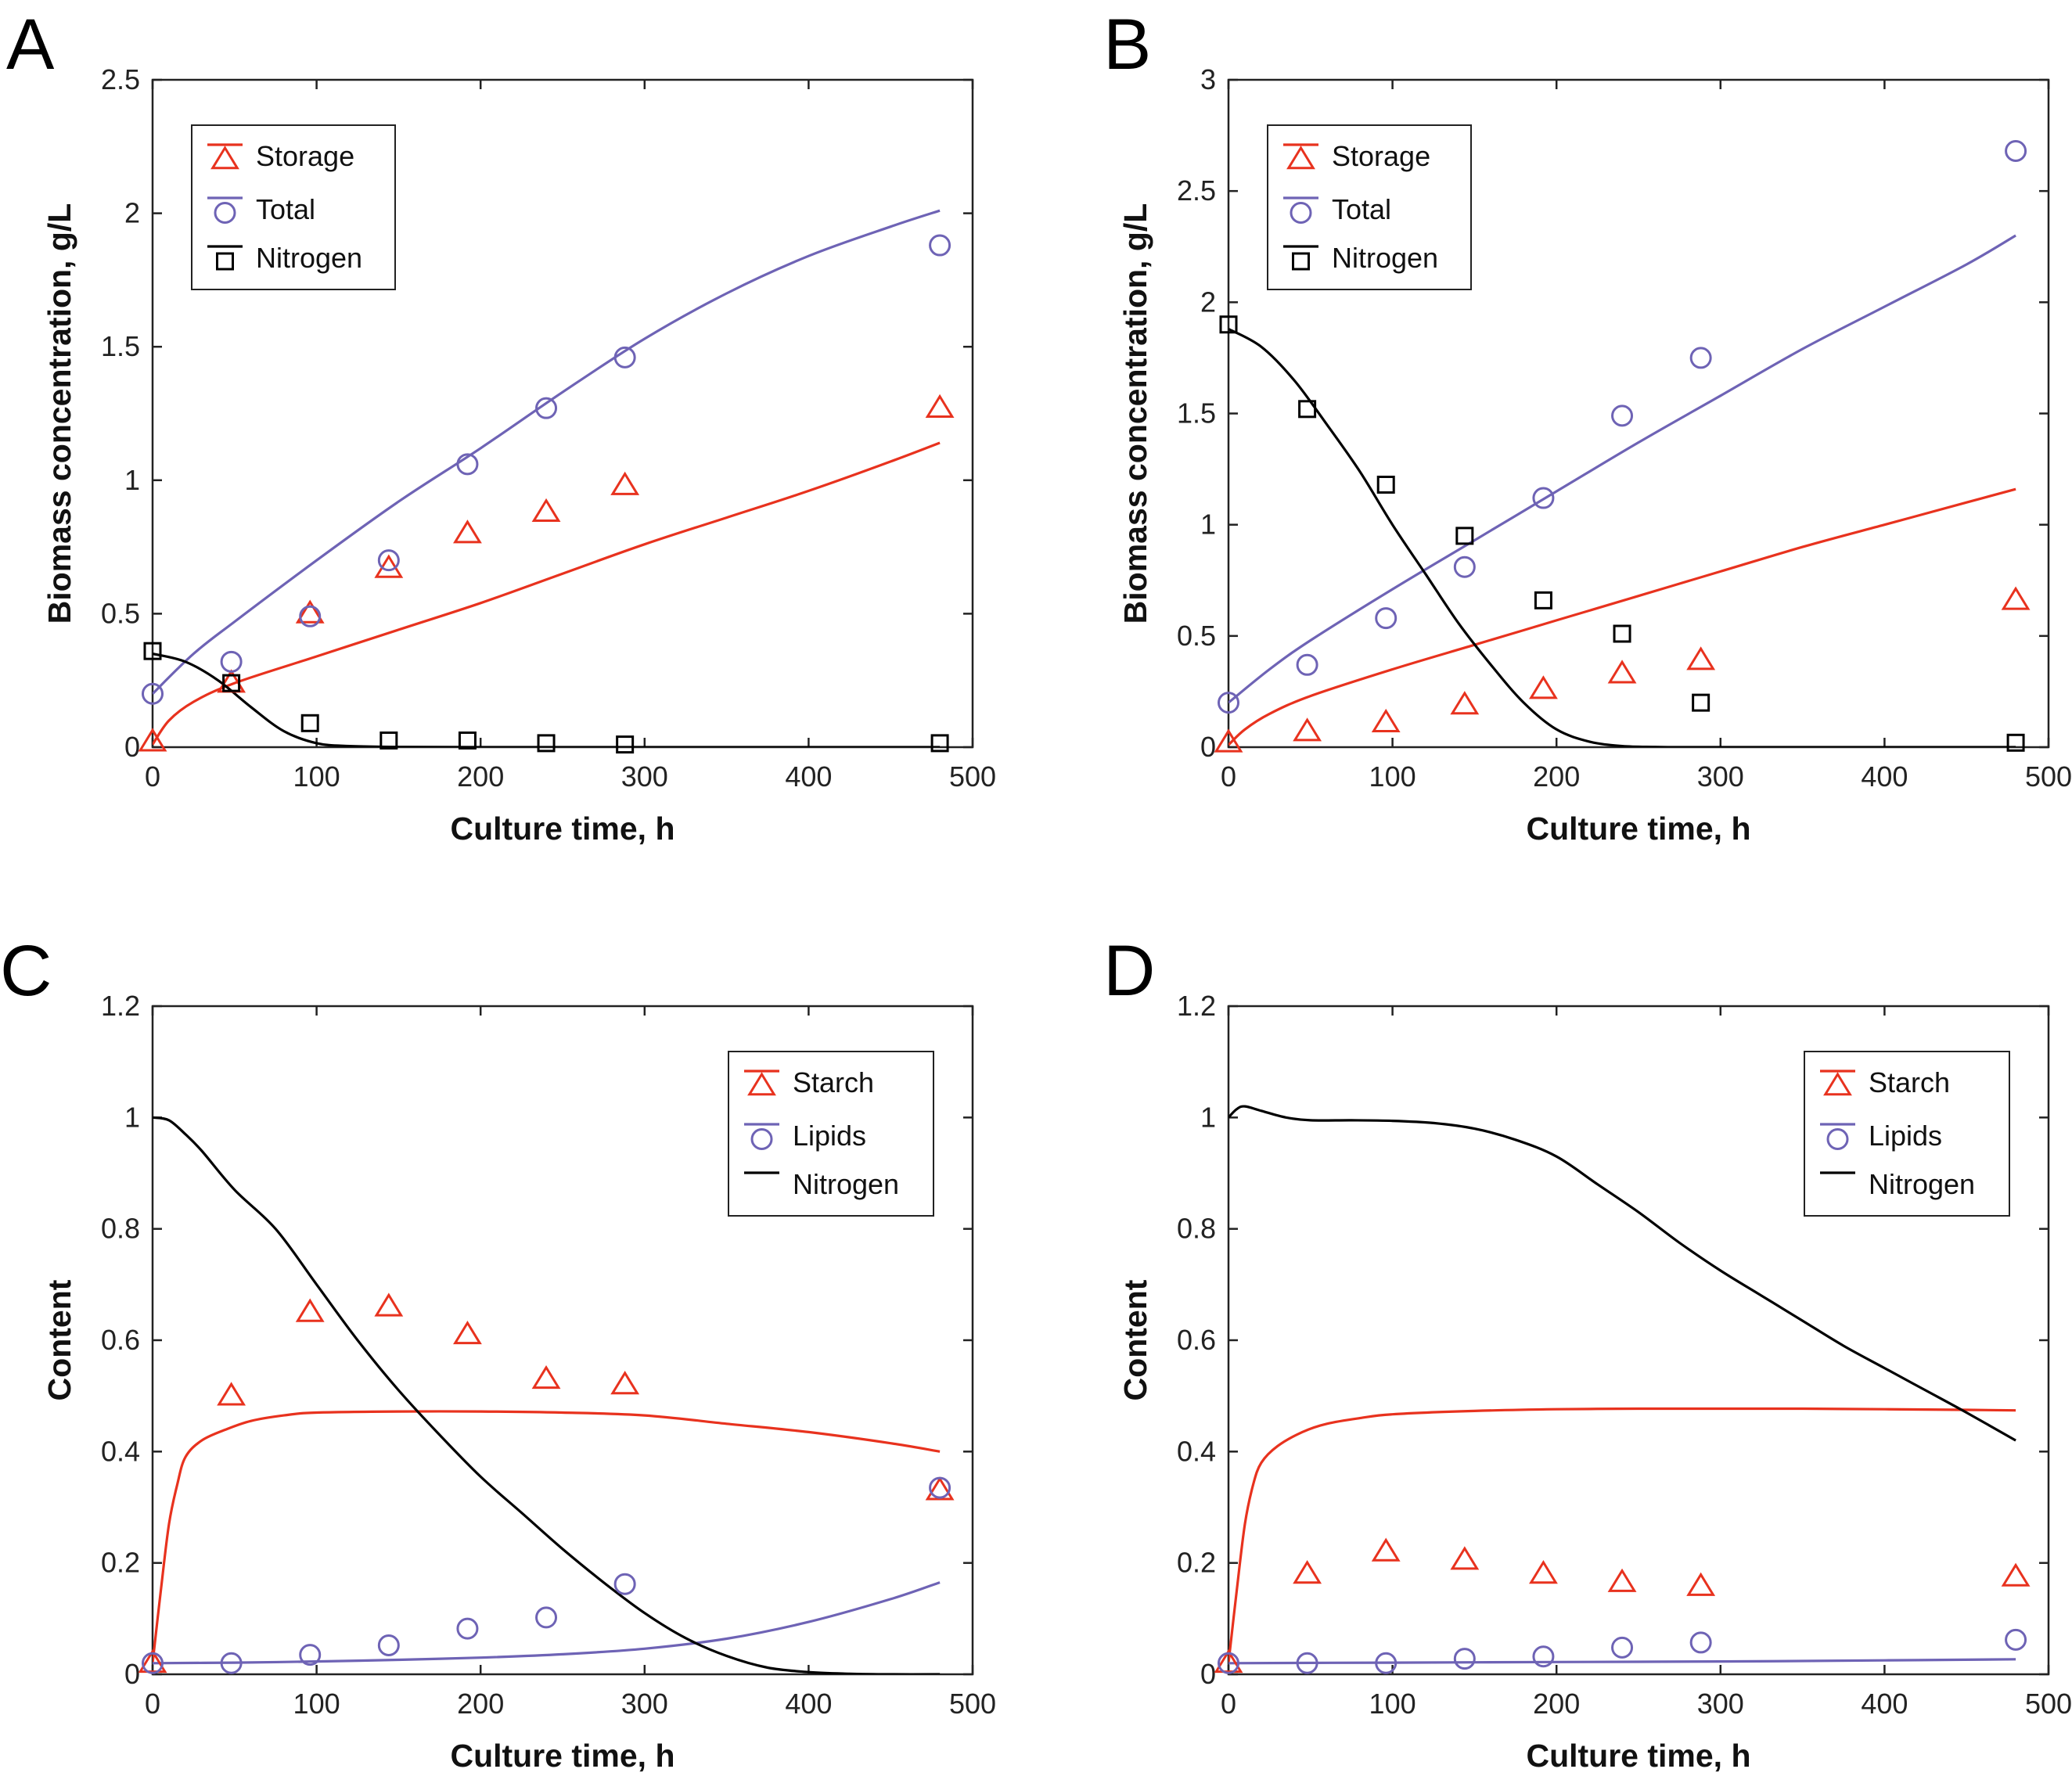 This screenshot has width=2072, height=1776. What do you see at coordinates (831, 1134) in the screenshot?
I see `legend: Starch Lipids Nitrogen` at bounding box center [831, 1134].